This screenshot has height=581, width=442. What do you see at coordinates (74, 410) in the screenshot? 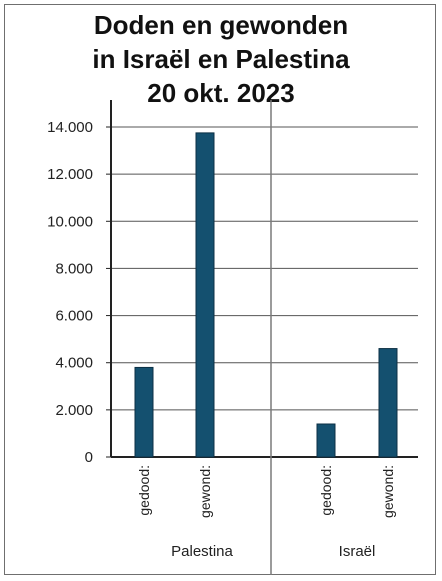
I see `y-tick-label: 2.000` at bounding box center [74, 410].